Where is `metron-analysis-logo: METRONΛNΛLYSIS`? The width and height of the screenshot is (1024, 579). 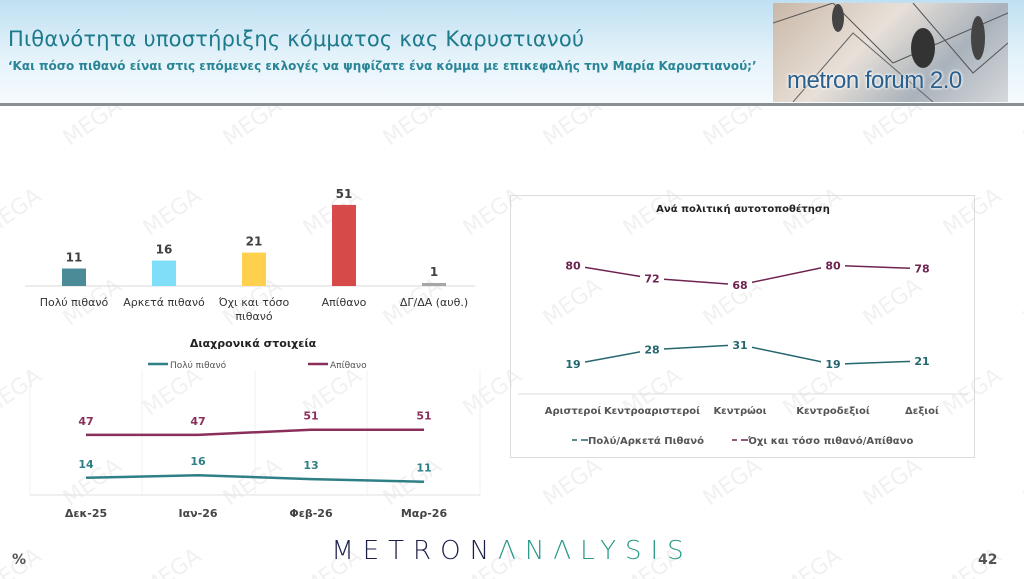 metron-analysis-logo: METRONΛNΛLYSIS is located at coordinates (512, 551).